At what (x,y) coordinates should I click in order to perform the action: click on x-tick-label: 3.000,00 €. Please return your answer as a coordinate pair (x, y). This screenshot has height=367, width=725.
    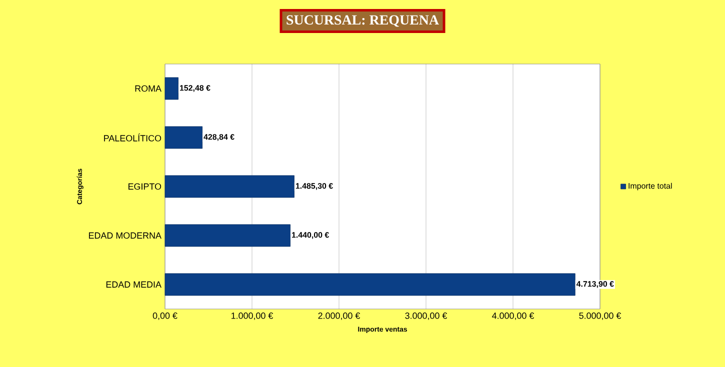
    Looking at the image, I should click on (426, 316).